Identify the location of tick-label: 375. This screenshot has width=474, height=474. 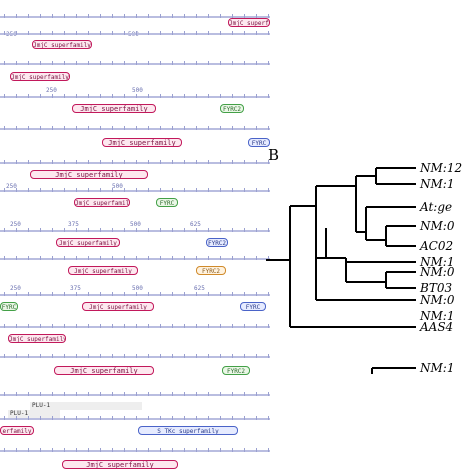
(75, 288).